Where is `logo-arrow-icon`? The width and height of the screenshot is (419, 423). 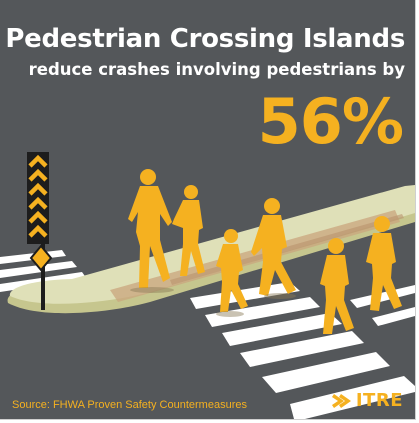
logo-arrow-icon is located at coordinates (341, 401).